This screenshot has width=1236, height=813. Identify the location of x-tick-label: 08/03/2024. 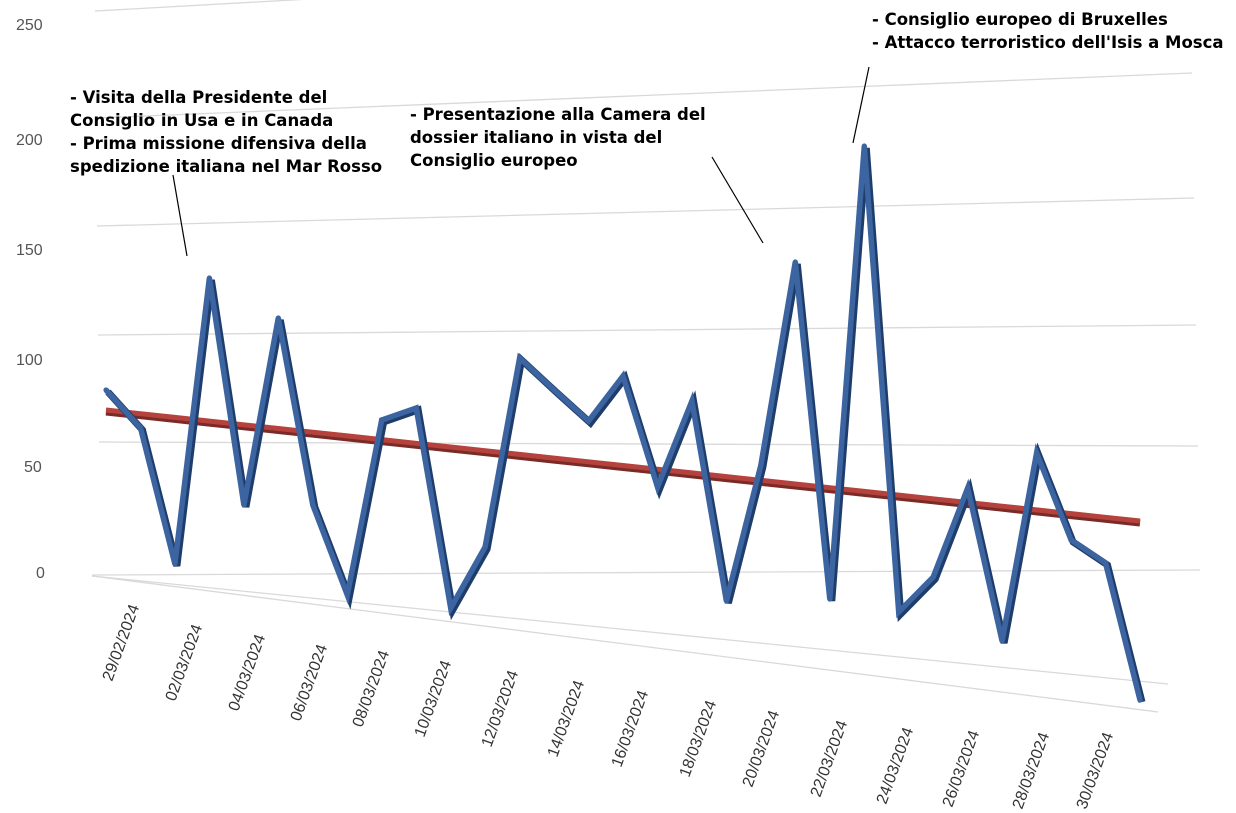
(371, 688).